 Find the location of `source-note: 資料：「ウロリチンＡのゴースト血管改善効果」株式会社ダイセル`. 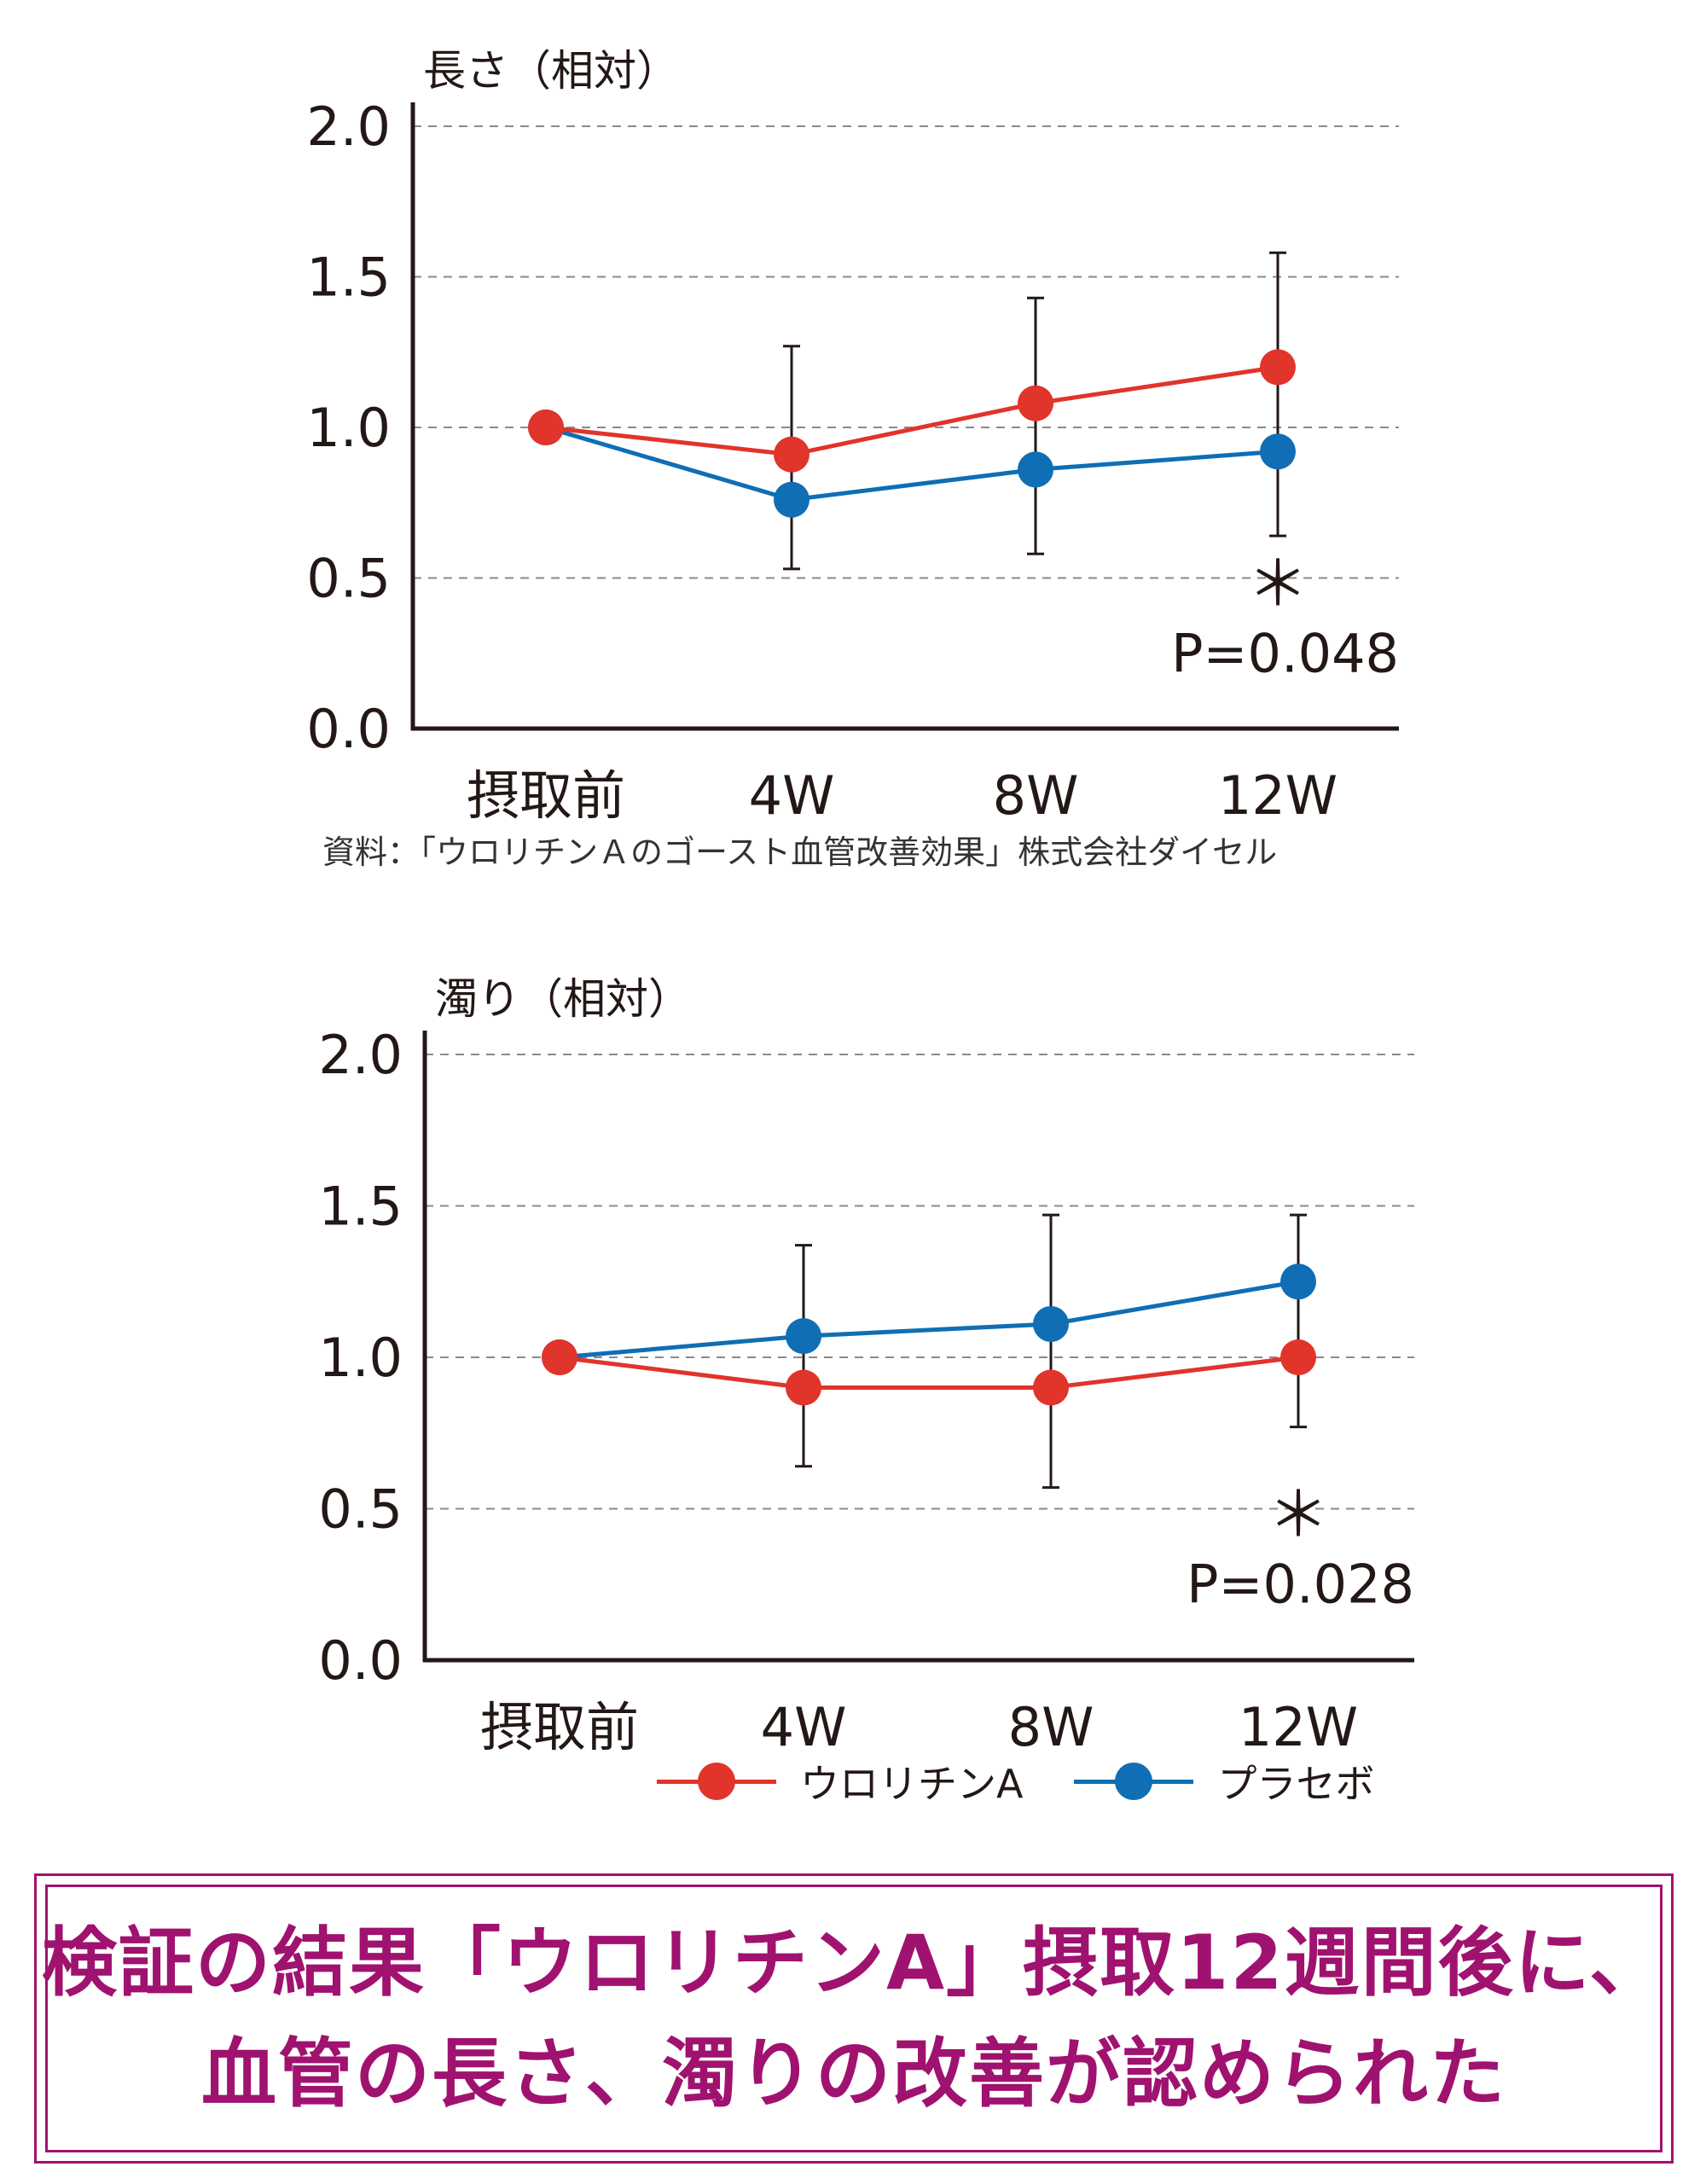

source-note: 資料：「ウロリチンＡのゴースト血管改善効果」株式会社ダイセル is located at coordinates (800, 853).